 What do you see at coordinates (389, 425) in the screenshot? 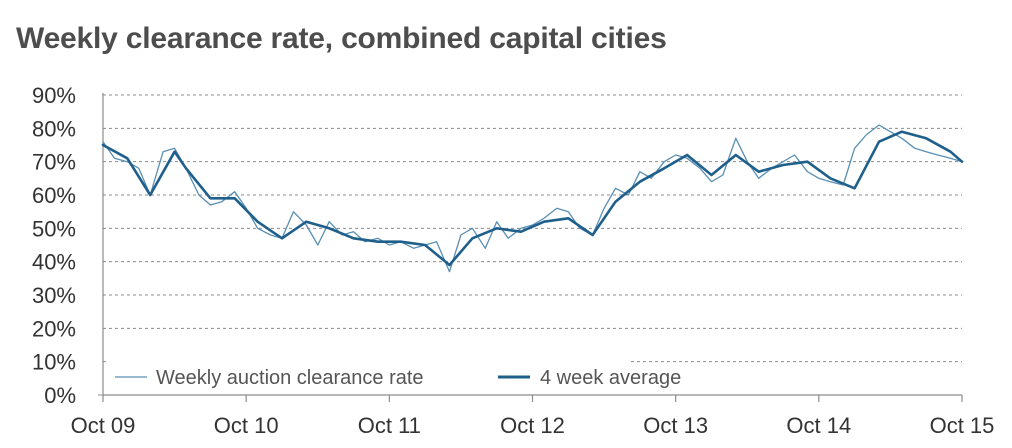
I see `x-tick-label: Oct 11` at bounding box center [389, 425].